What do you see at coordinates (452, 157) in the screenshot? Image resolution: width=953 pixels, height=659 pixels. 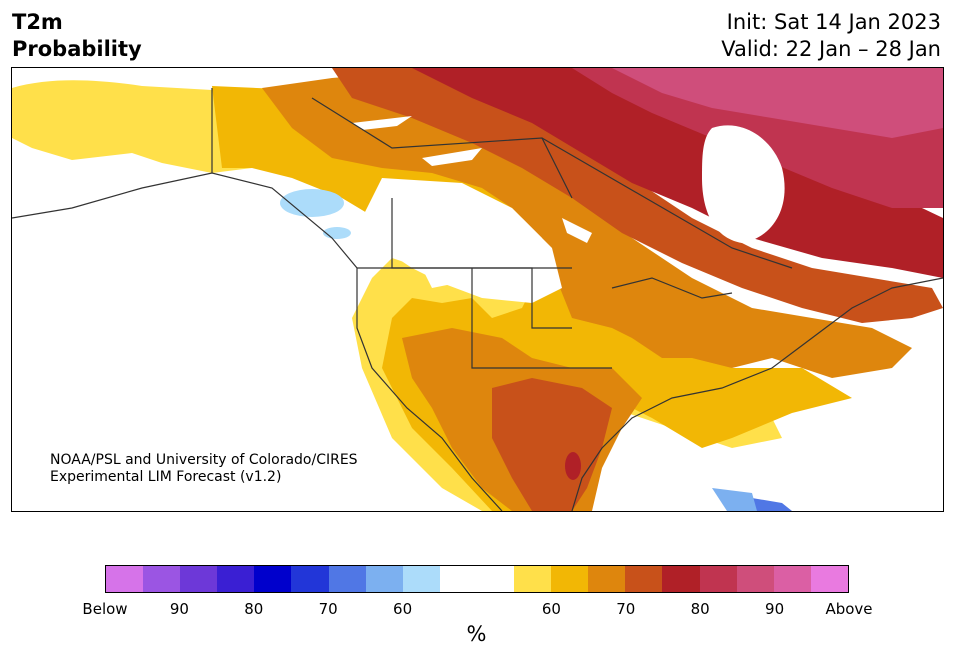 I see `great-slave-lake` at bounding box center [452, 157].